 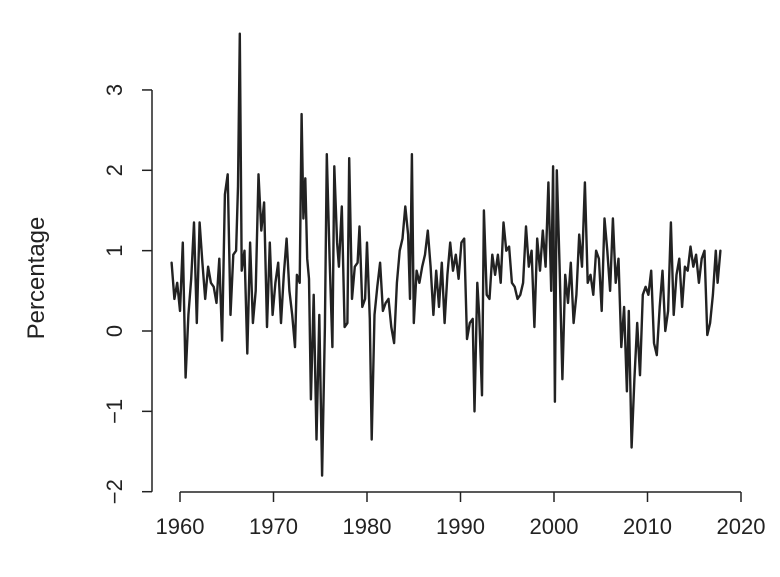 I want to click on y-axis-title: Percentage, so click(x=36, y=278).